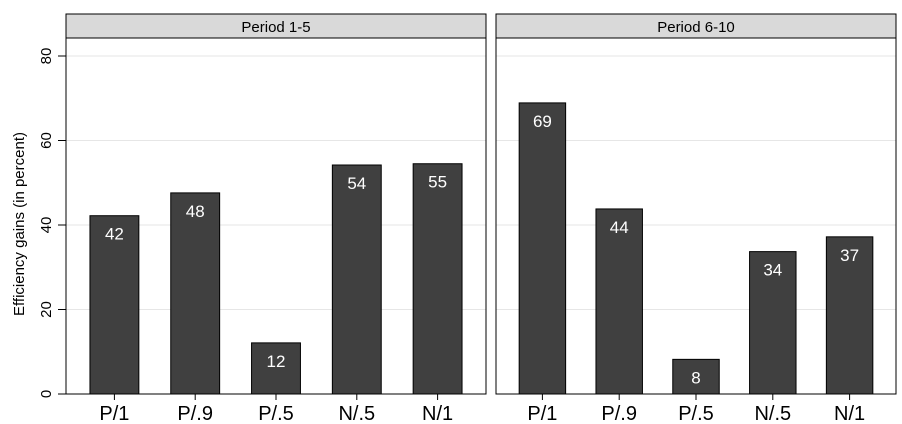  What do you see at coordinates (542, 121) in the screenshot?
I see `bar-value-label: 69` at bounding box center [542, 121].